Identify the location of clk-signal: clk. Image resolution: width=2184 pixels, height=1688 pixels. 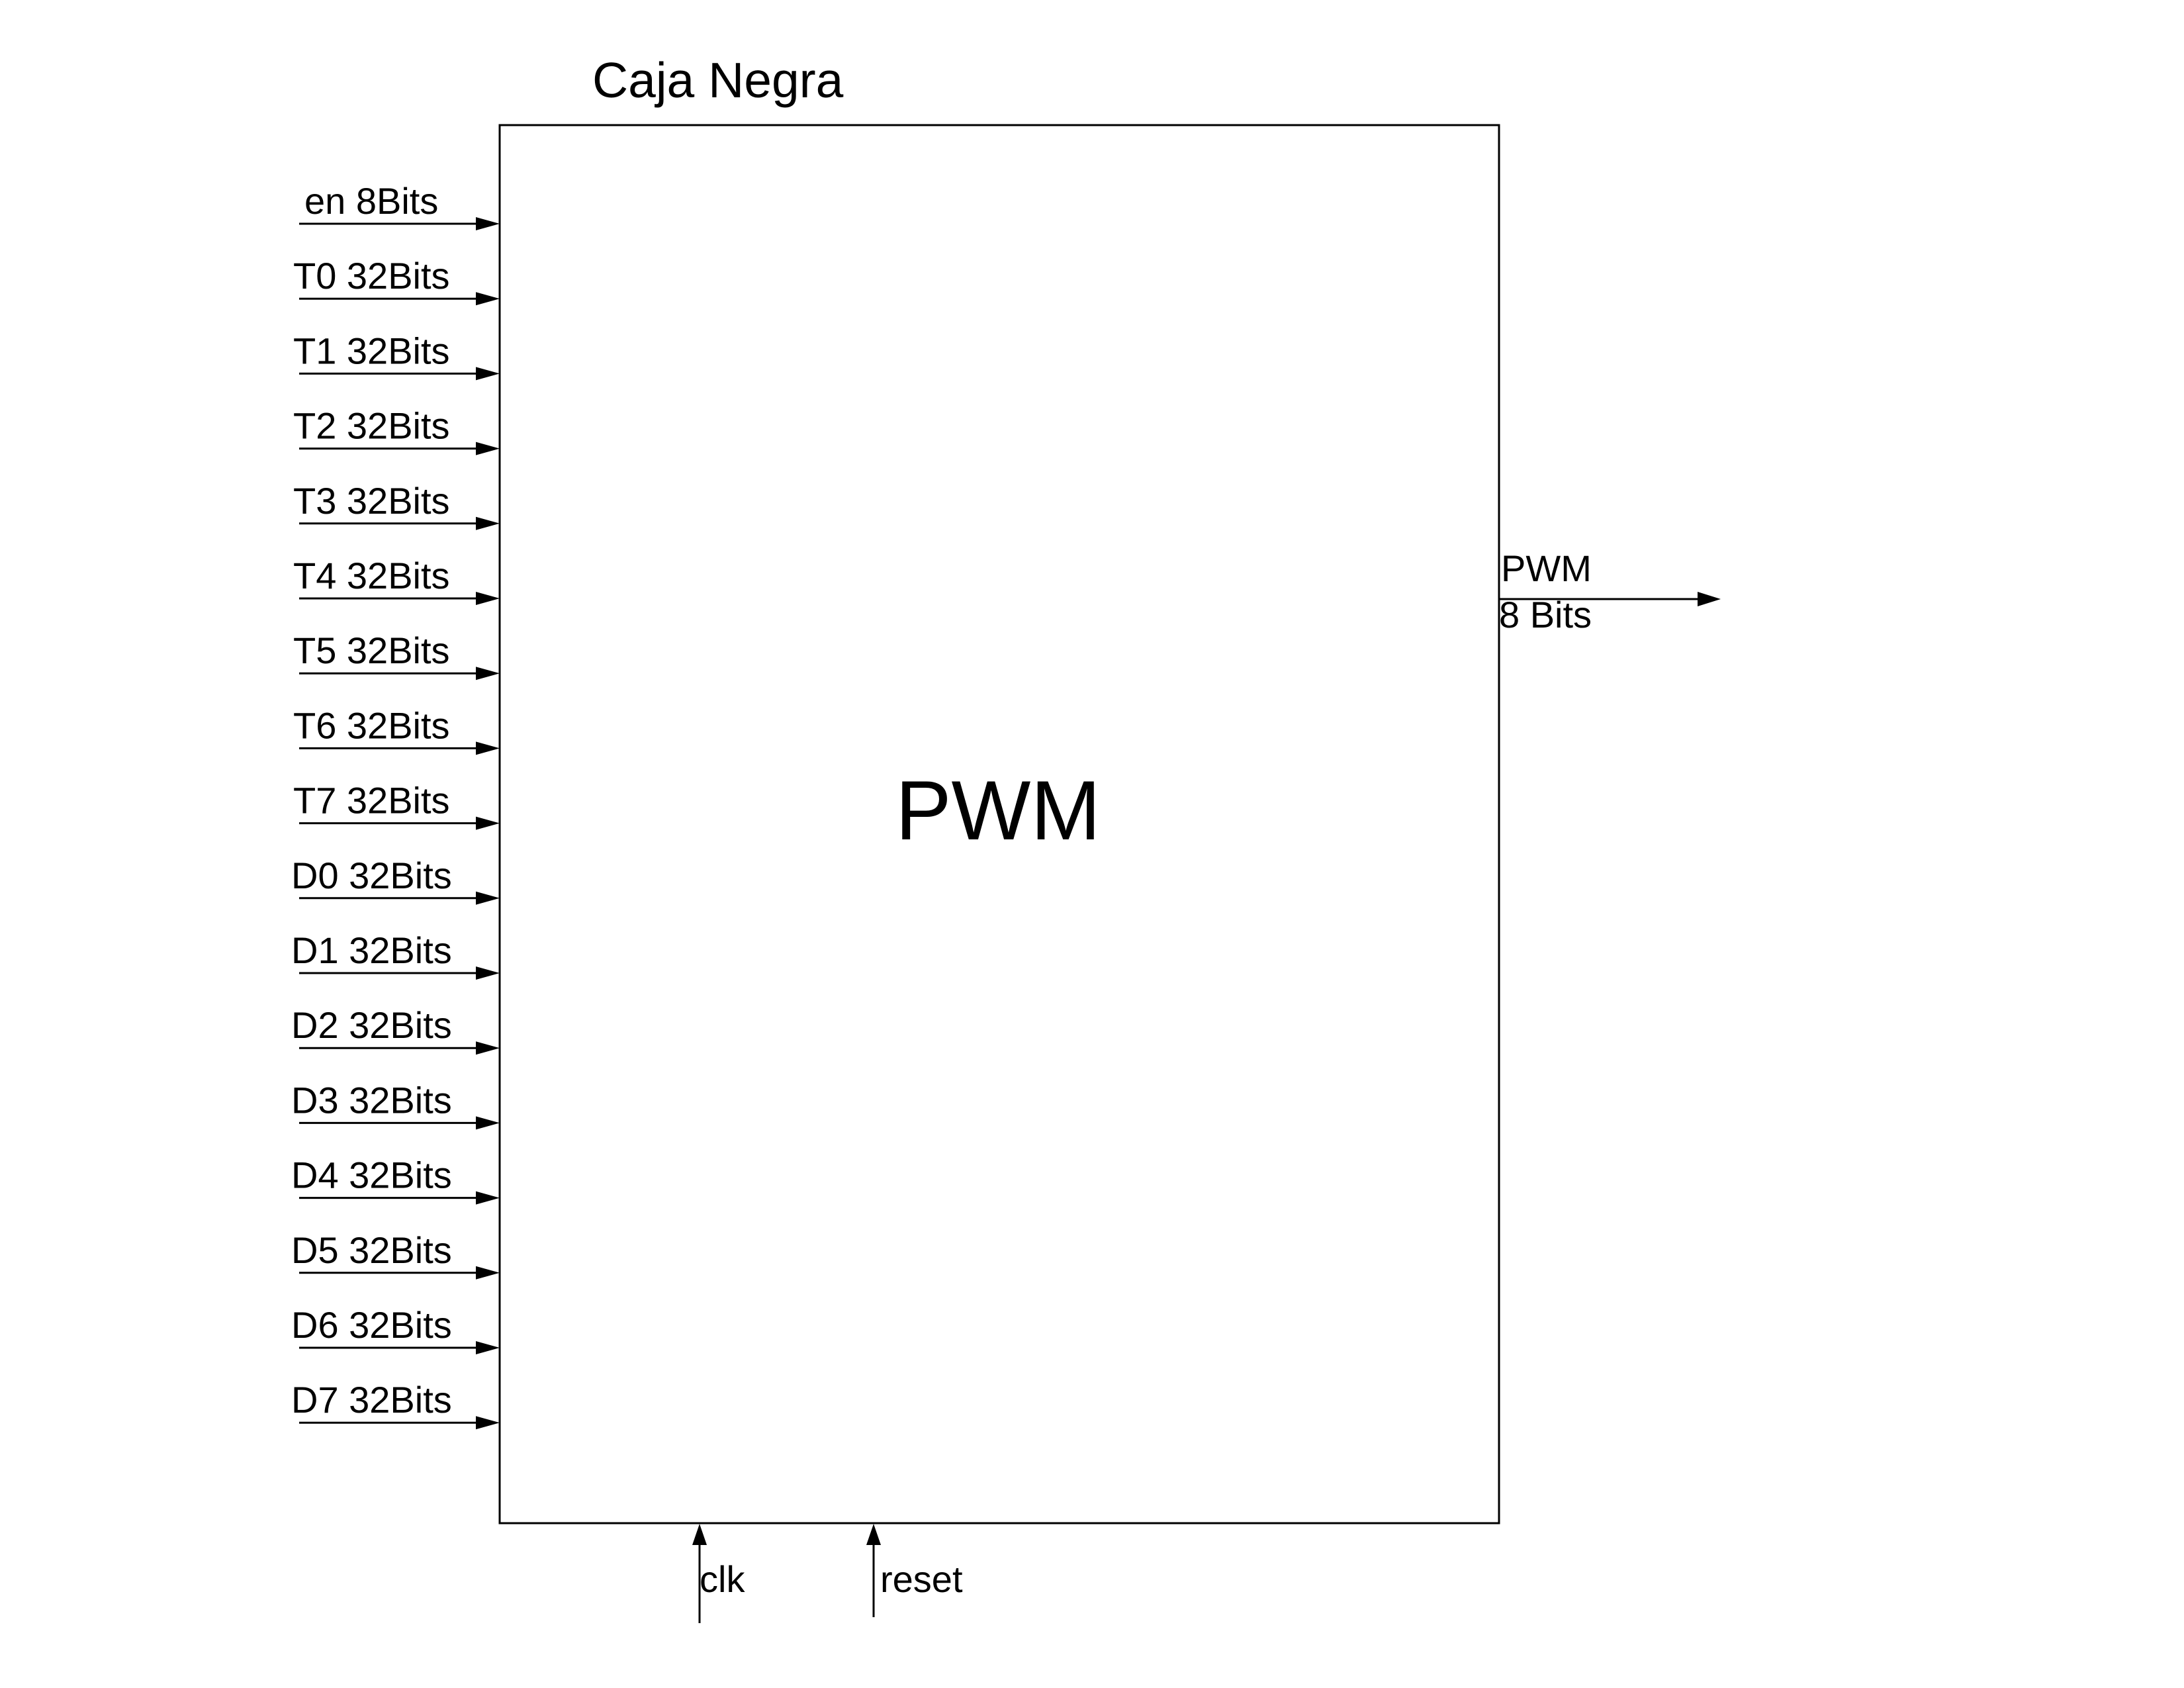
(718, 1573).